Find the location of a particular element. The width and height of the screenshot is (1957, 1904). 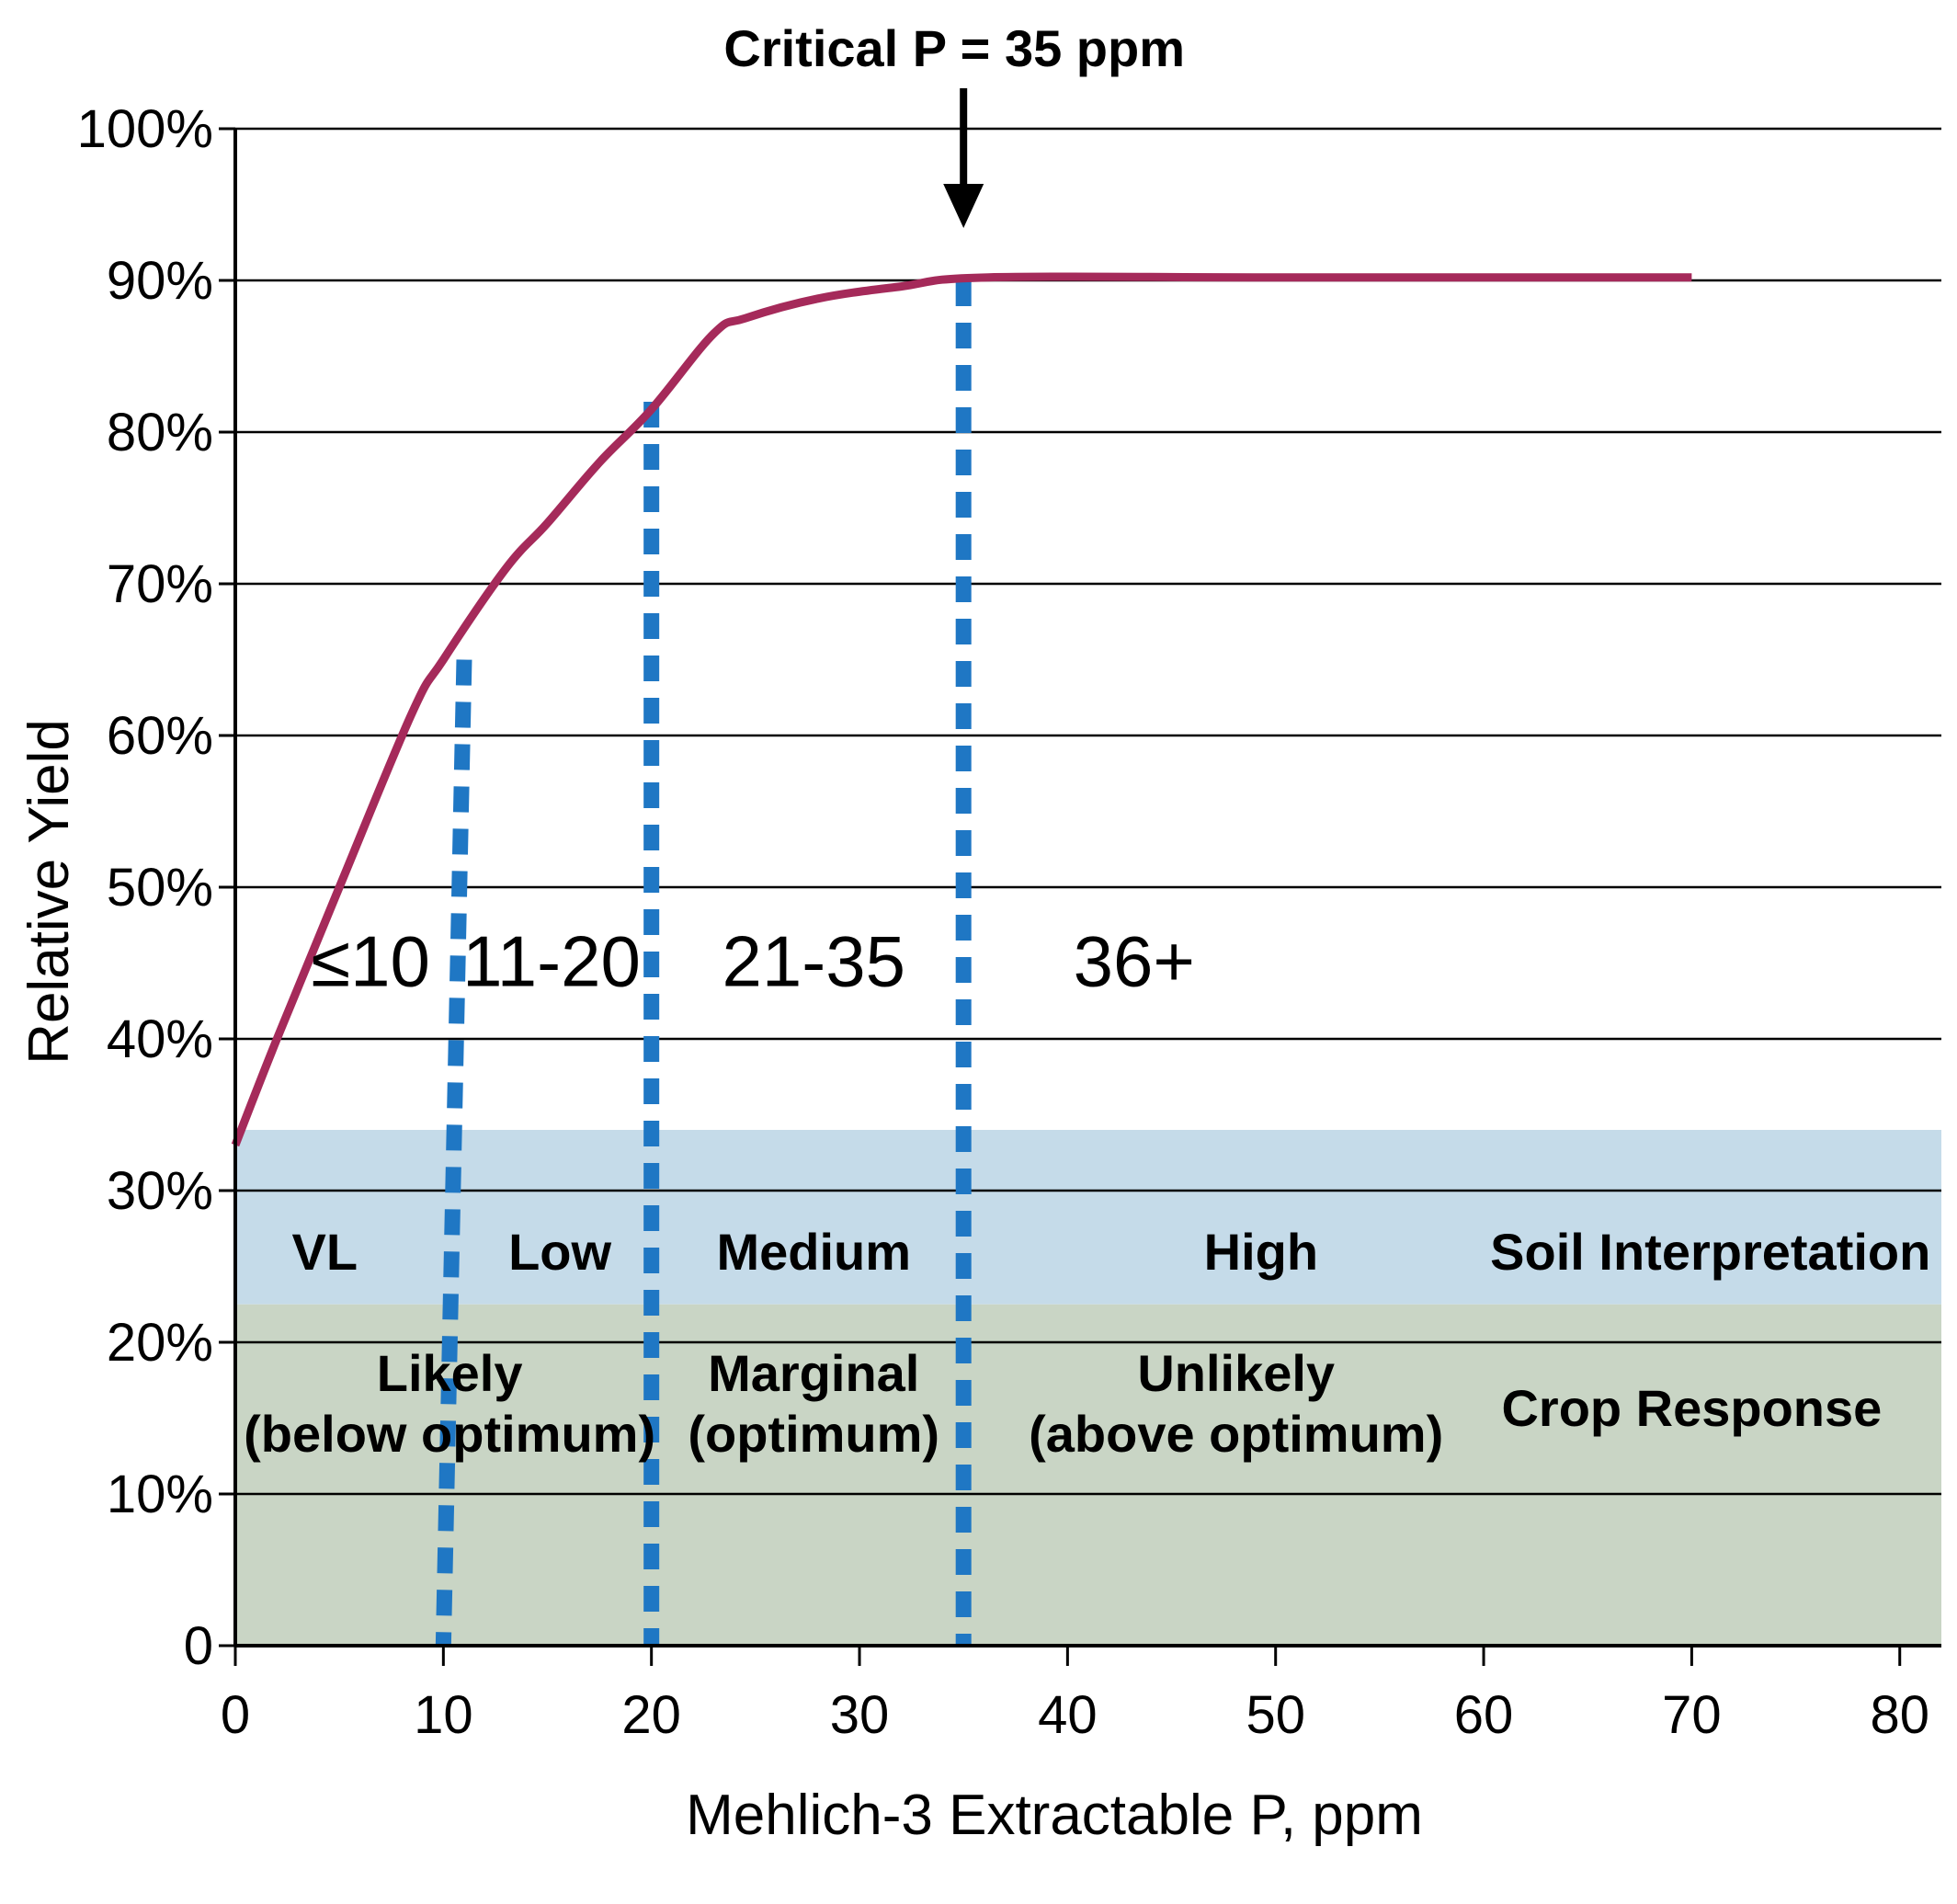

x-tick-label-60: 60 is located at coordinates (1484, 1715).